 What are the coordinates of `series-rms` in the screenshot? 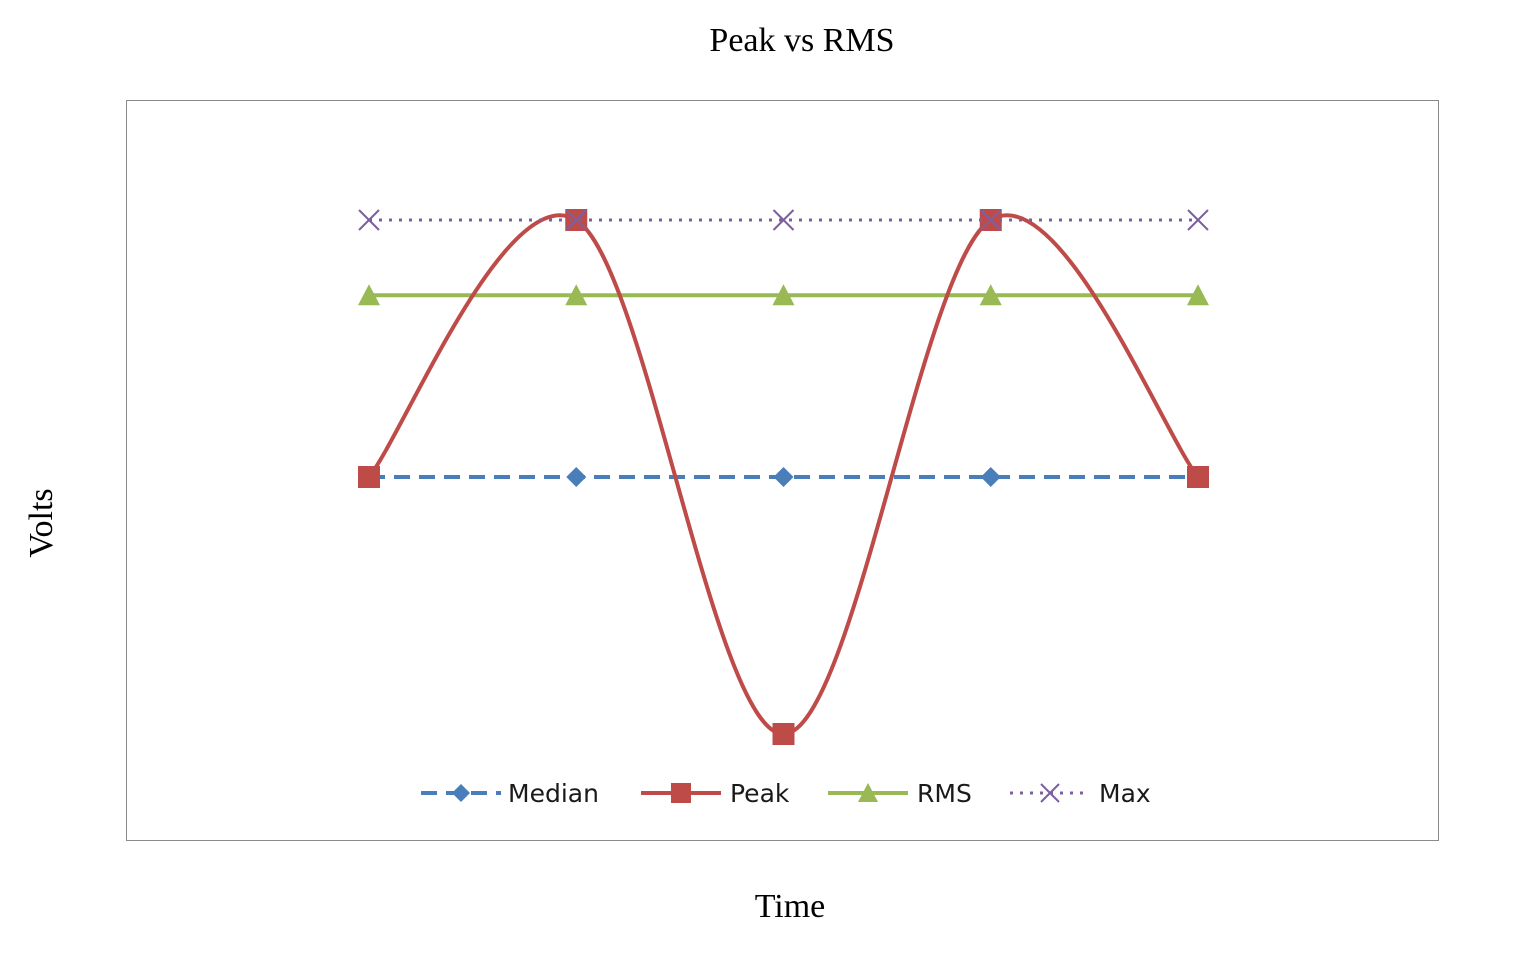 It's located at (783, 295).